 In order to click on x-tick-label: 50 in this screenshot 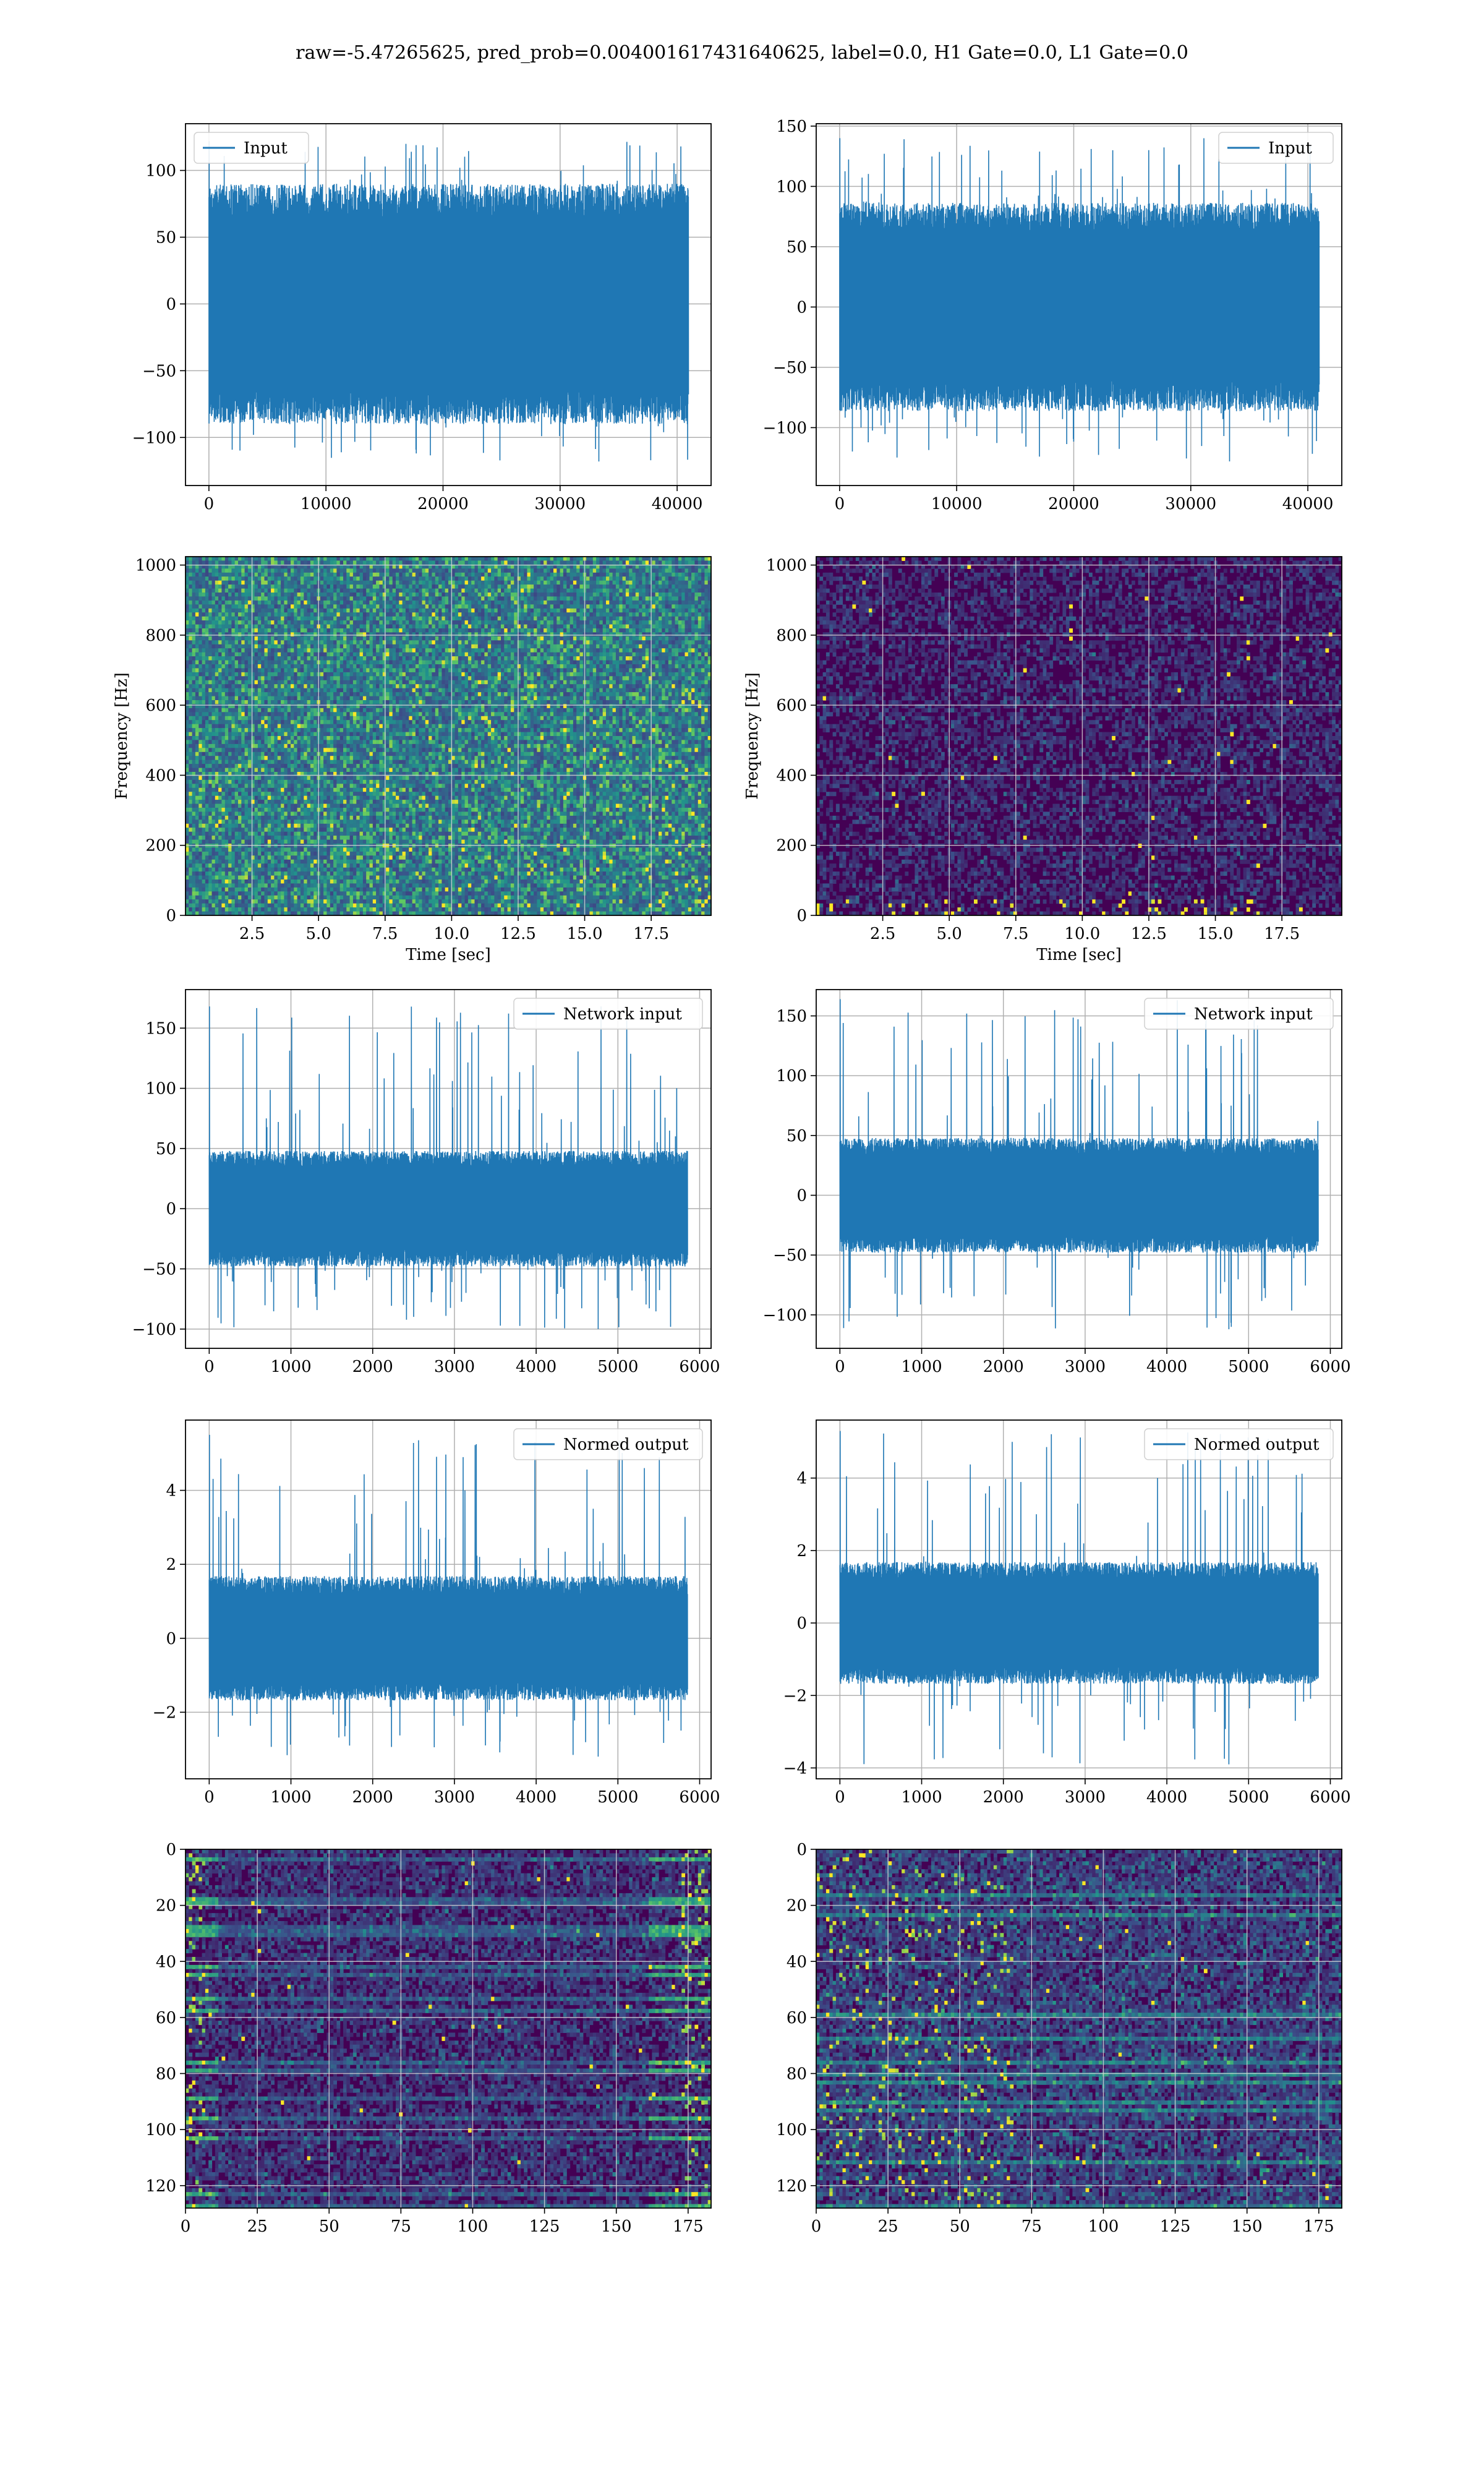, I will do `click(960, 2226)`.